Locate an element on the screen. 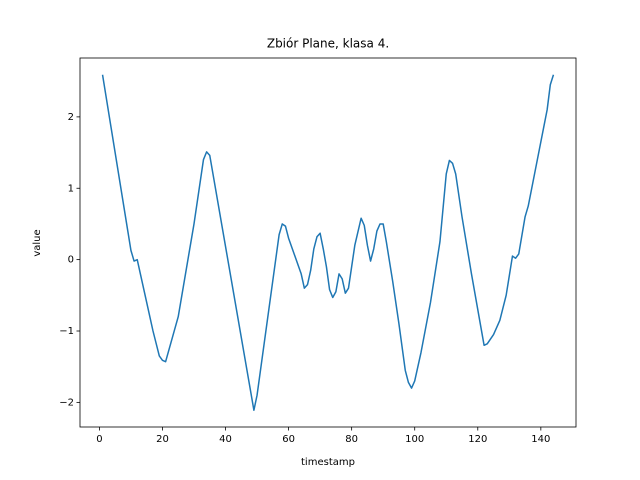 The height and width of the screenshot is (480, 640). chart-title: Zbiór Plane, klasa 4. is located at coordinates (328, 44).